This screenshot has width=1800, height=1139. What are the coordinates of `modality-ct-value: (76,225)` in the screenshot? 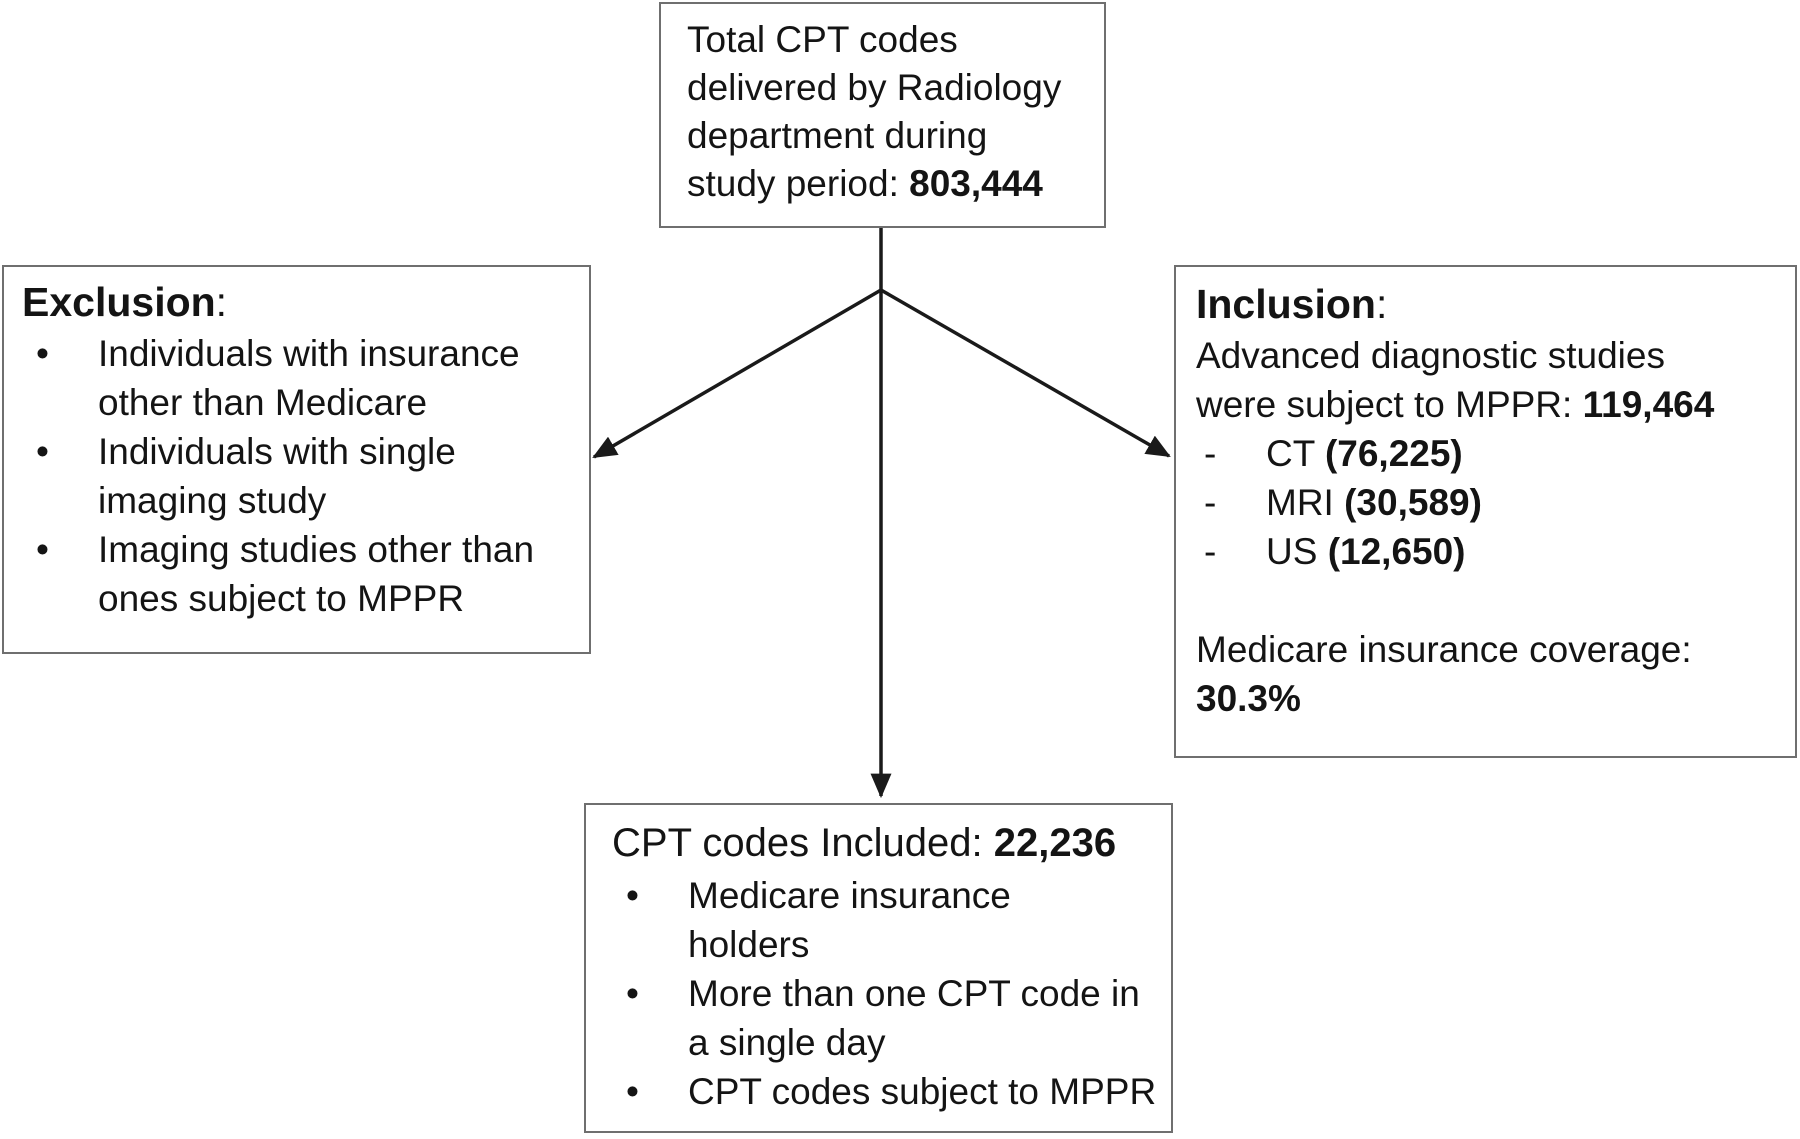 It's located at (1393, 453).